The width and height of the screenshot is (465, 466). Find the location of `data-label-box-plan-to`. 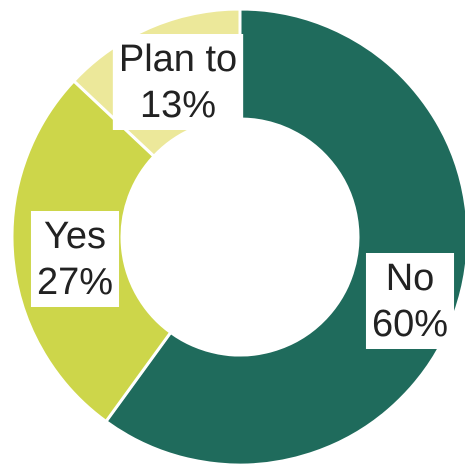

data-label-box-plan-to is located at coordinates (178, 82).